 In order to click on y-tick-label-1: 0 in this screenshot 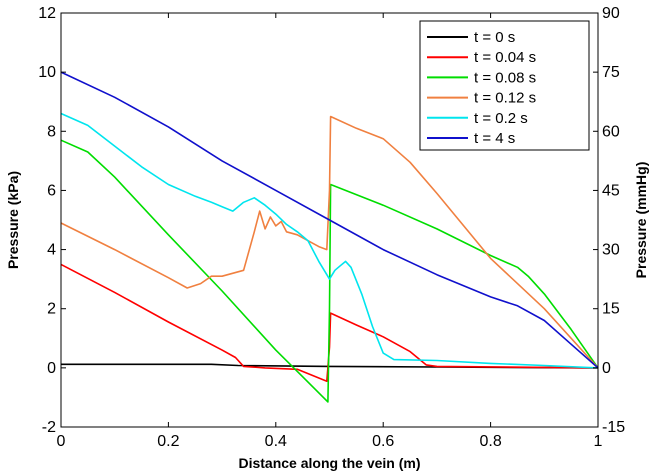, I will do `click(51, 368)`.